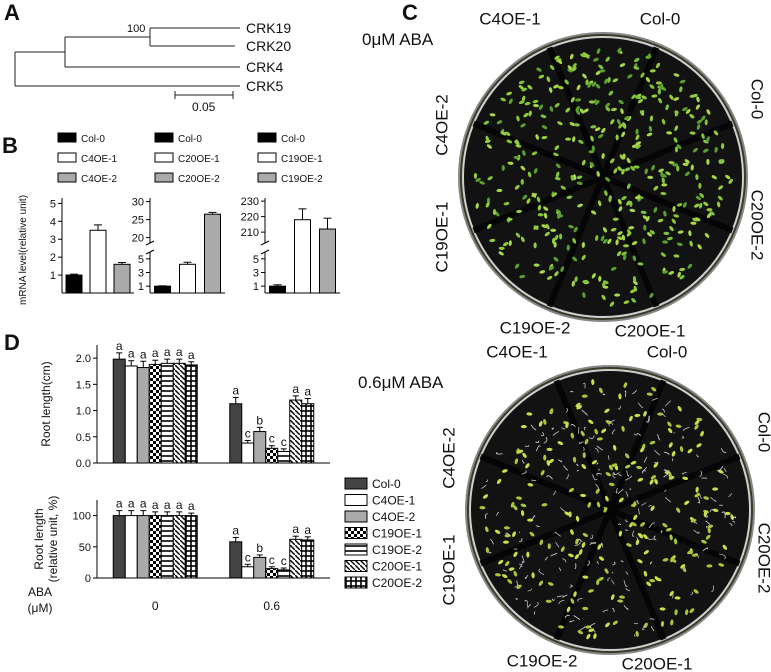  I want to click on y-tick-label: 2, so click(53, 258).